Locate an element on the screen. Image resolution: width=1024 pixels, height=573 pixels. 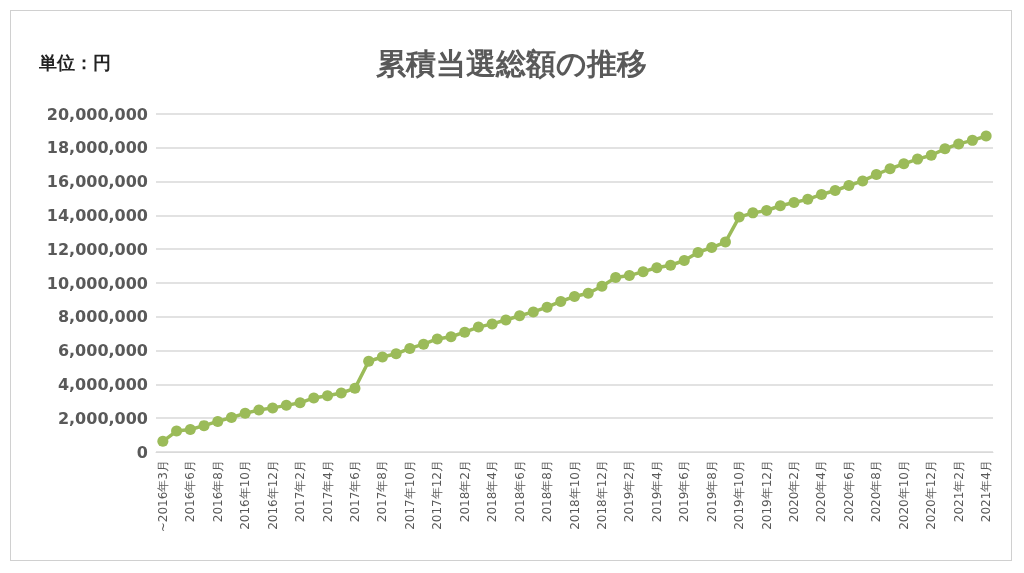
x-tick-label: 2018年6月 is located at coordinates (519, 491).